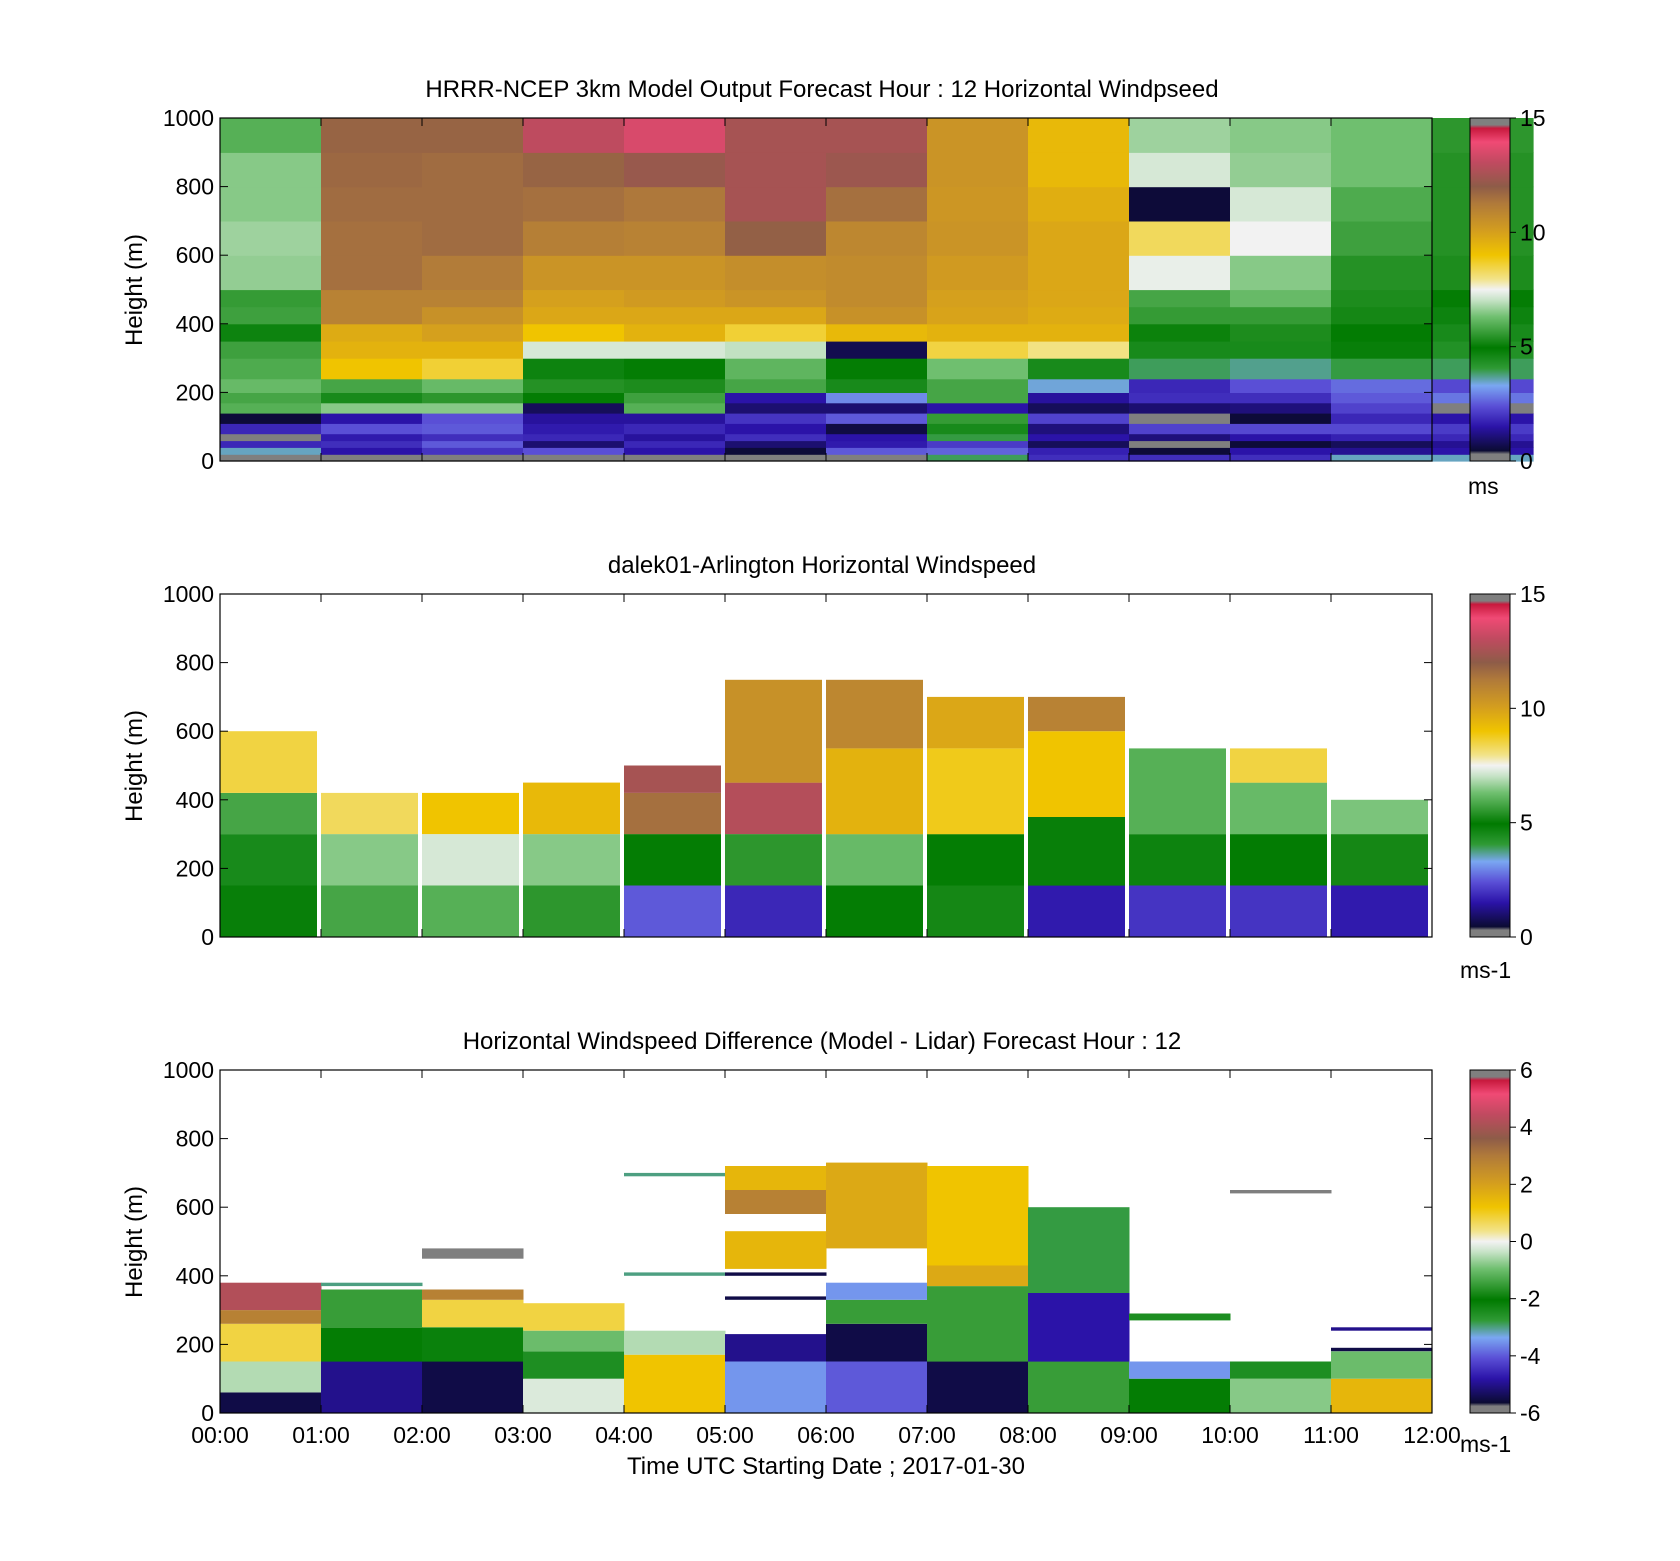  Describe the element at coordinates (822, 565) in the screenshot. I see `panel-lidar-title: dalek01-Arlington Horizontal Windspeed` at that location.